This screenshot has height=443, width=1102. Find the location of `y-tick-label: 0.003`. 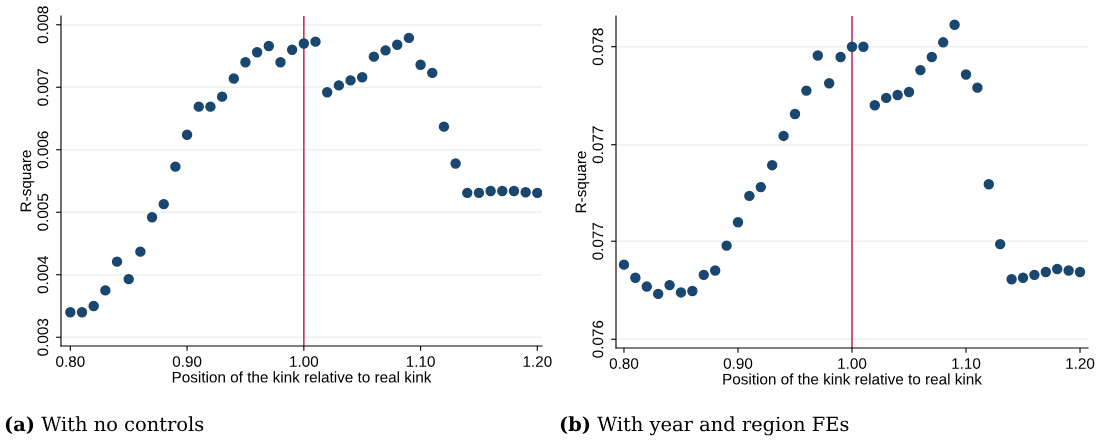

y-tick-label: 0.003 is located at coordinates (43, 337).